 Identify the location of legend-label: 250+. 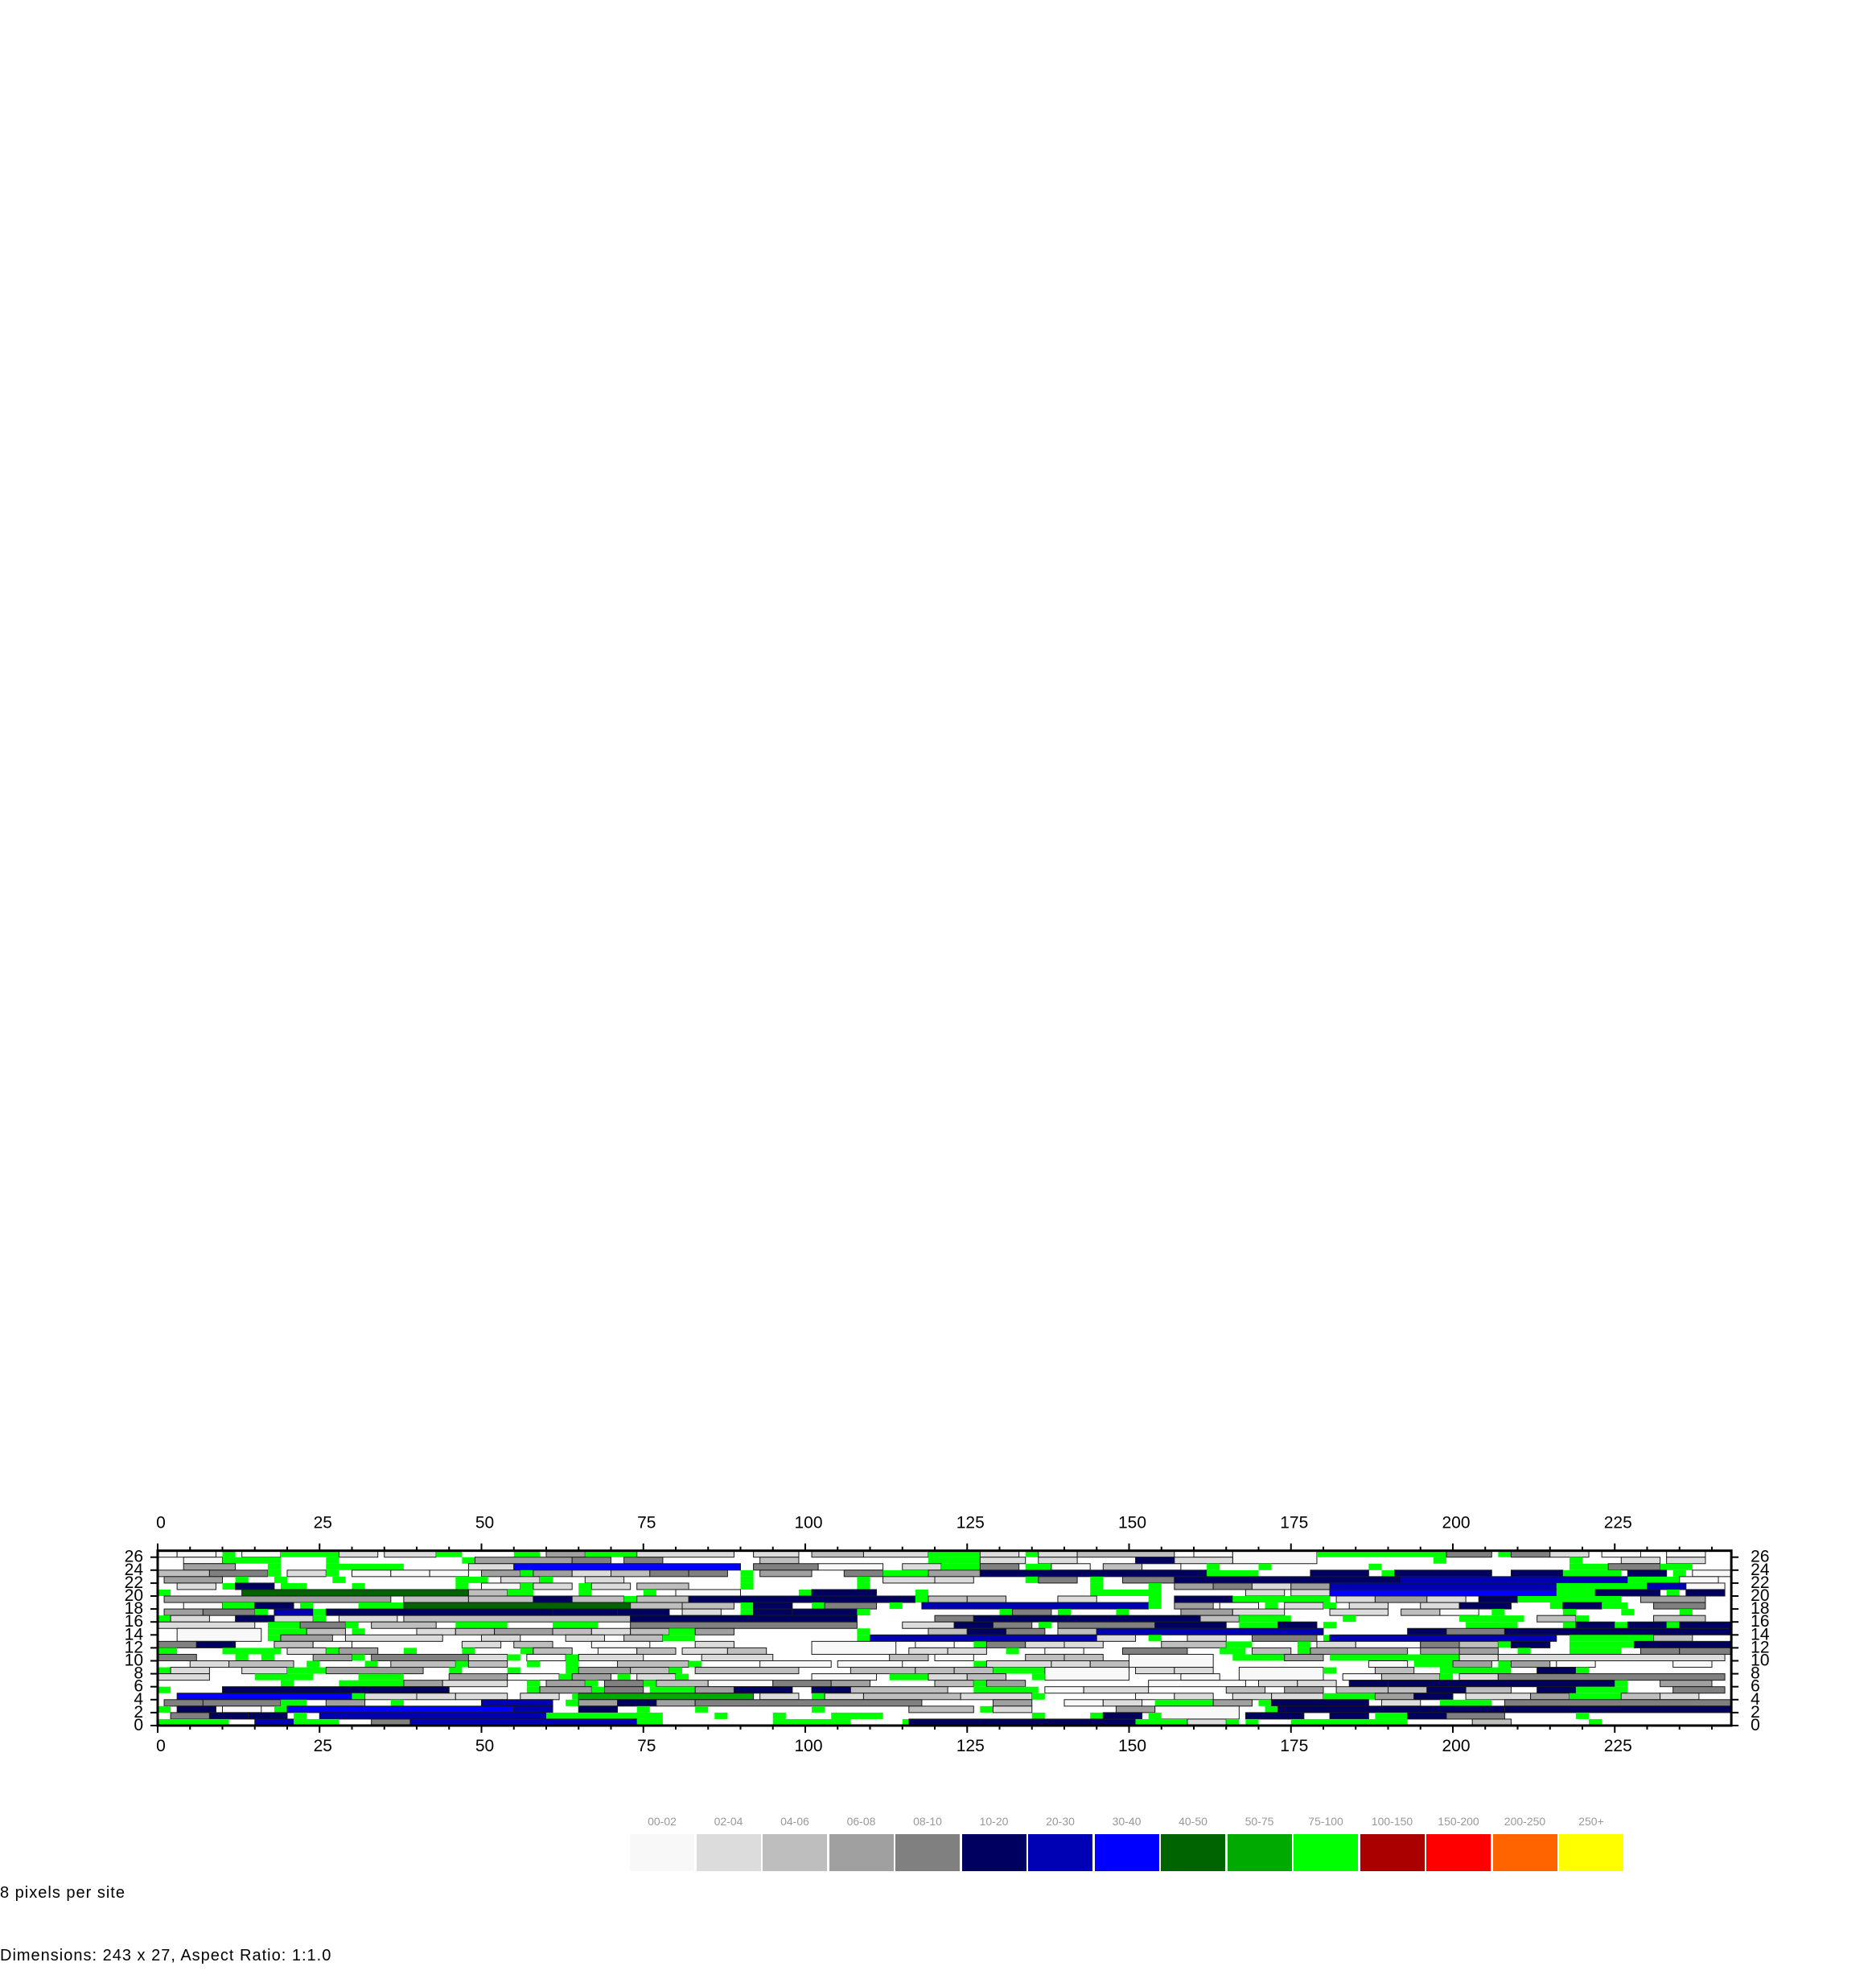
(1591, 1821).